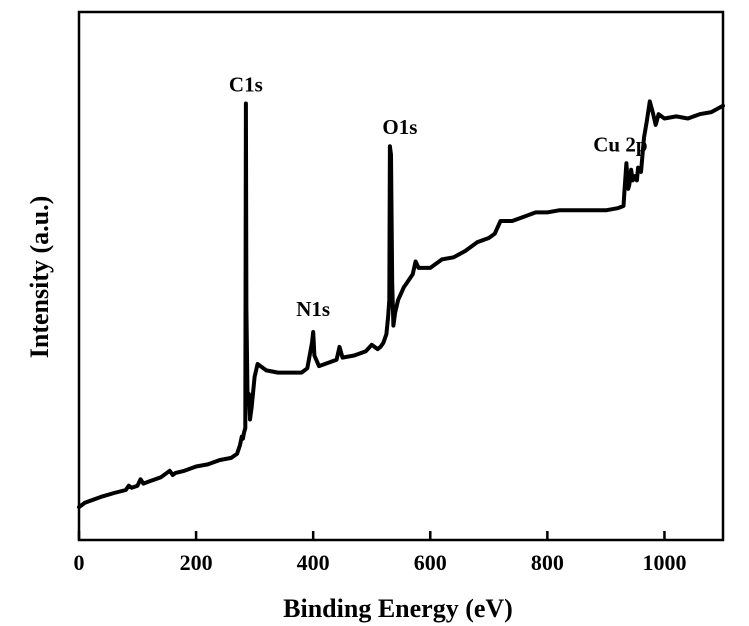 The width and height of the screenshot is (749, 626). Describe the element at coordinates (313, 562) in the screenshot. I see `x-tick-label-400: 400` at that location.